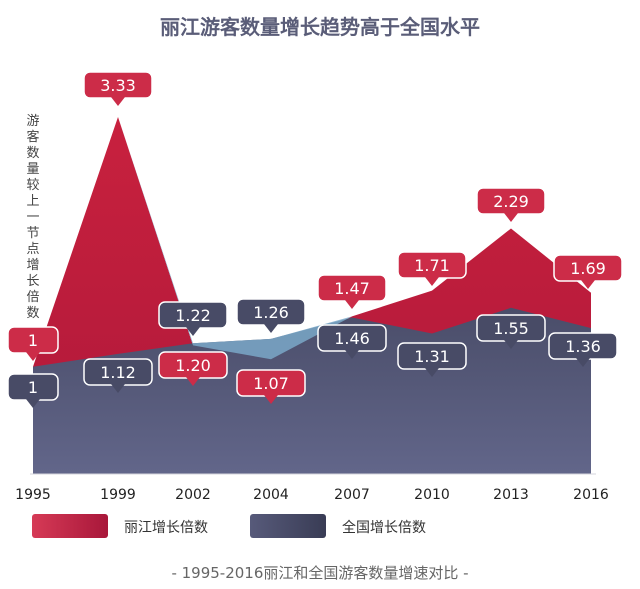 The width and height of the screenshot is (640, 589). What do you see at coordinates (312, 495) in the screenshot?
I see `x-axis-ticks: 1995 1999 2002 2004 2007 2010 2013 2016` at bounding box center [312, 495].